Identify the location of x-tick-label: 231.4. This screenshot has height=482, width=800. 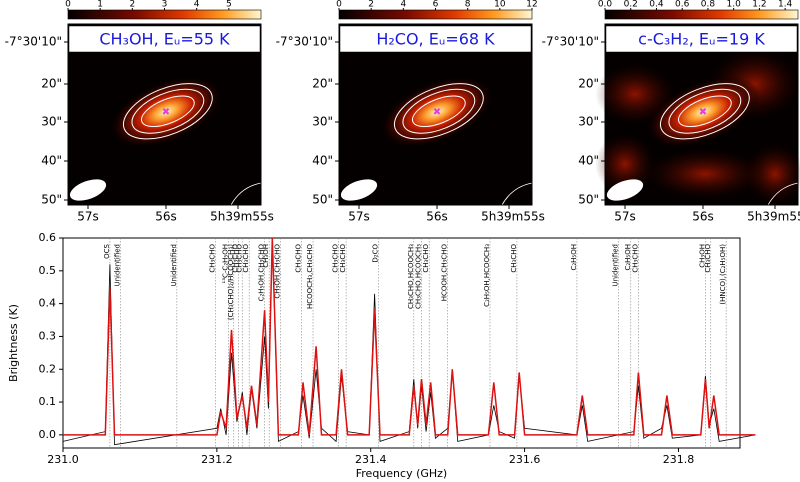
(371, 459).